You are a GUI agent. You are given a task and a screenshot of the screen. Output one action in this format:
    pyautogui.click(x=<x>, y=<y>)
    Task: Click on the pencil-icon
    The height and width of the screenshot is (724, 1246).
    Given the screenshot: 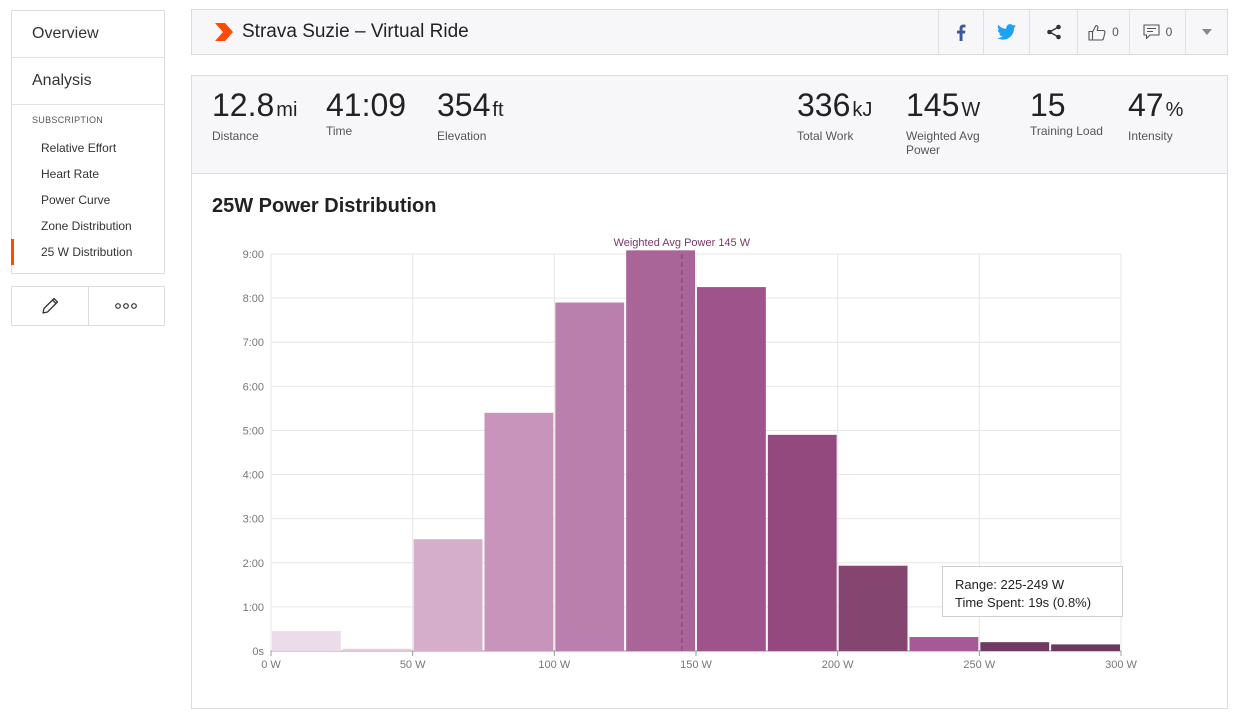 What is the action you would take?
    pyautogui.click(x=50, y=305)
    